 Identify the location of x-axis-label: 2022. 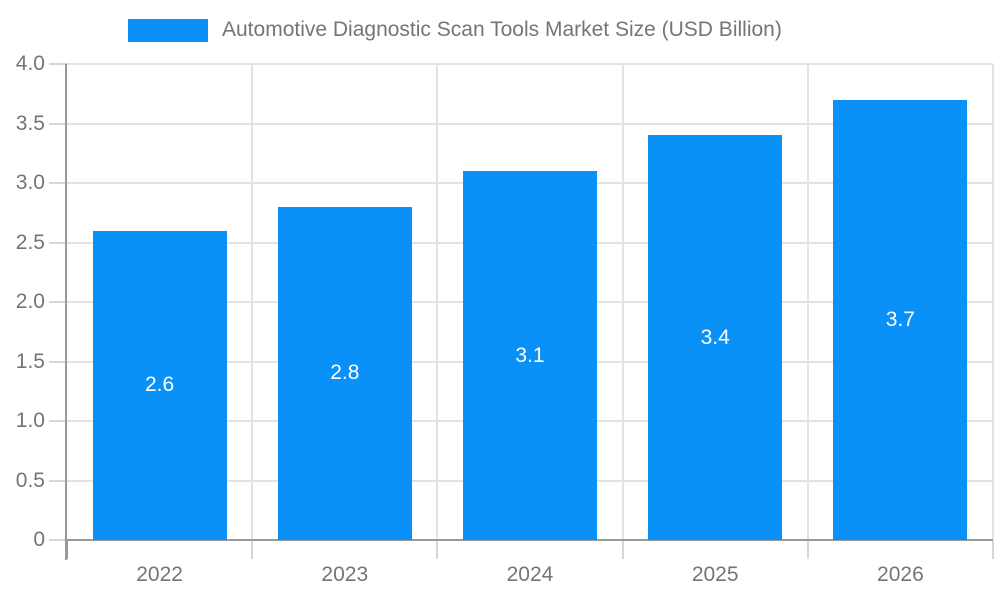
(159, 574).